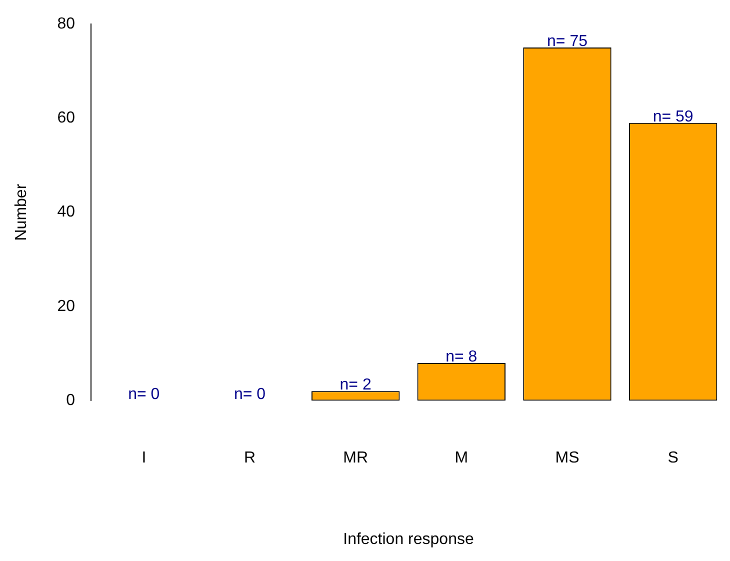  Describe the element at coordinates (673, 458) in the screenshot. I see `x-tick-label: S` at that location.